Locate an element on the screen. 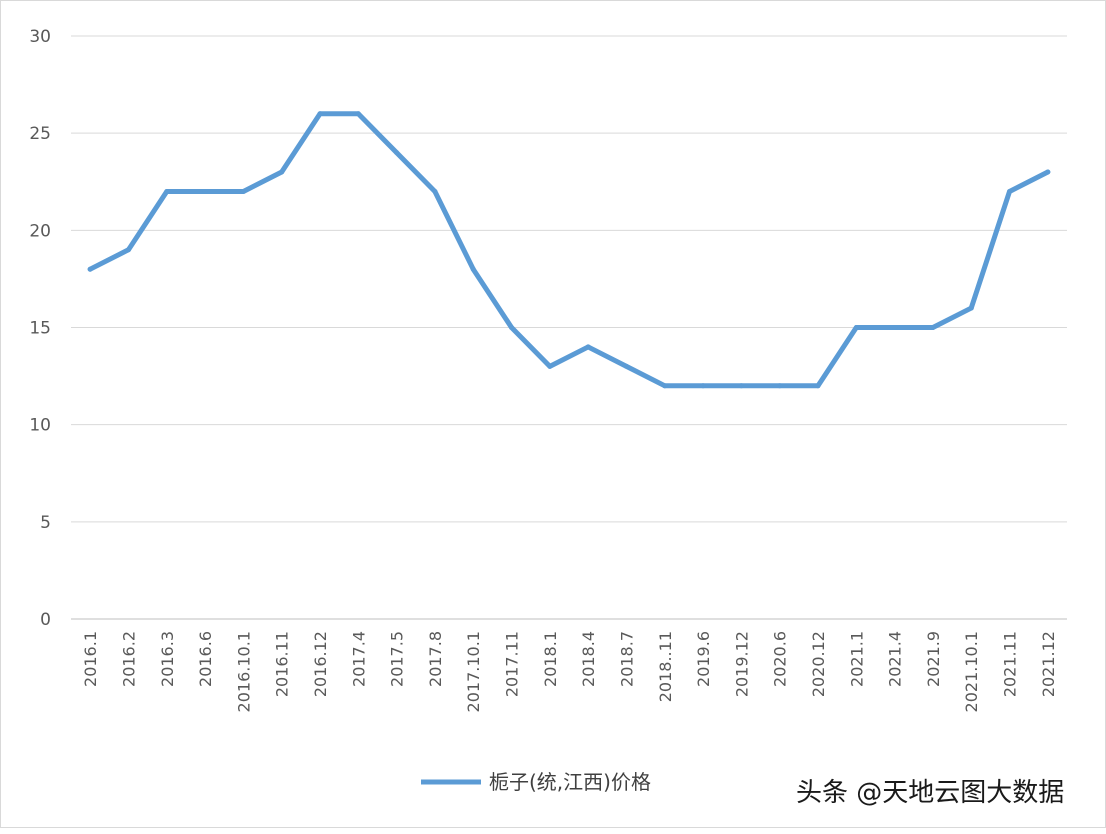  x-tick-label: 2017.11 is located at coordinates (512, 664).